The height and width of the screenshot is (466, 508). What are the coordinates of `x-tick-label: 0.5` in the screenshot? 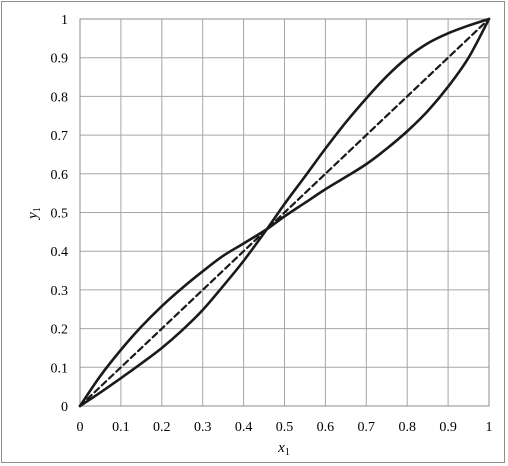 It's located at (285, 427).